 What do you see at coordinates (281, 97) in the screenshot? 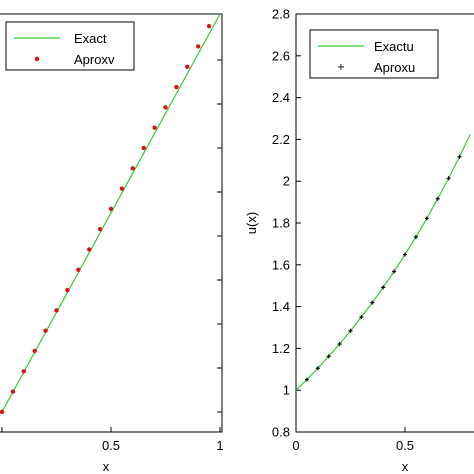
I see `right-y-tick-label: 2.4` at bounding box center [281, 97].